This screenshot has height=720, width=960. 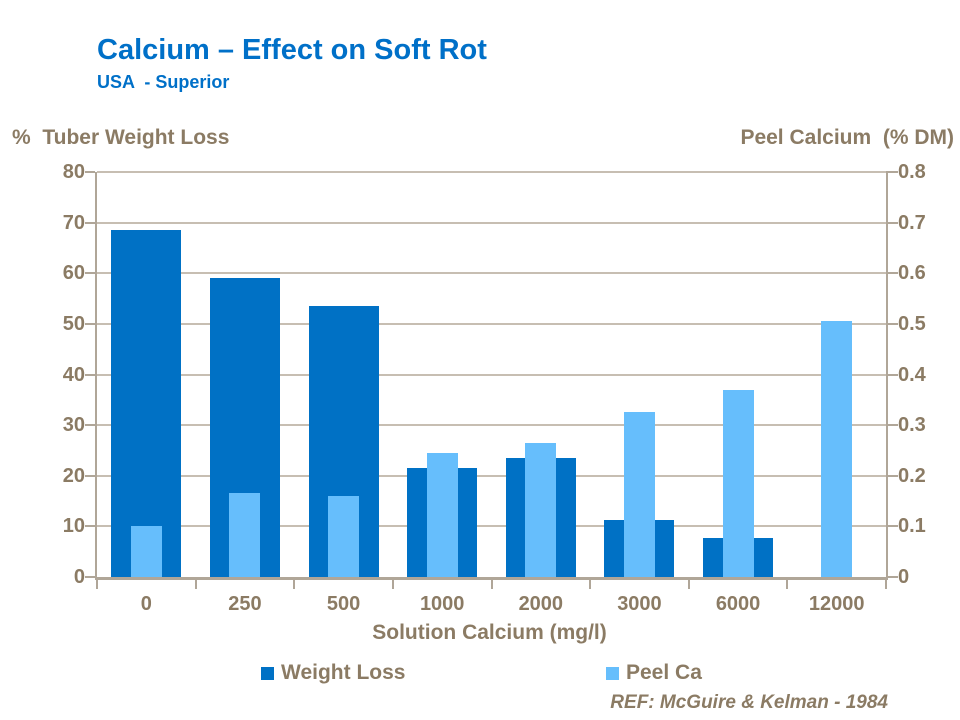 What do you see at coordinates (912, 526) in the screenshot?
I see `right-axis-tick-label: 0.1` at bounding box center [912, 526].